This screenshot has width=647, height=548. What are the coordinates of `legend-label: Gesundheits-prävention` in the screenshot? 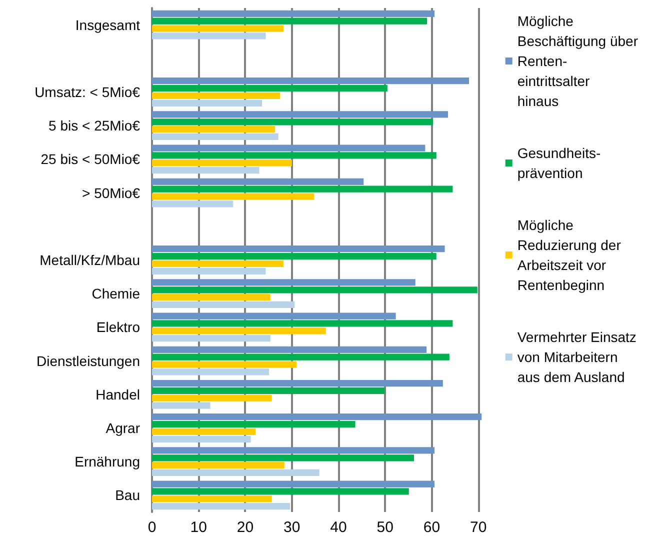 It's located at (559, 163).